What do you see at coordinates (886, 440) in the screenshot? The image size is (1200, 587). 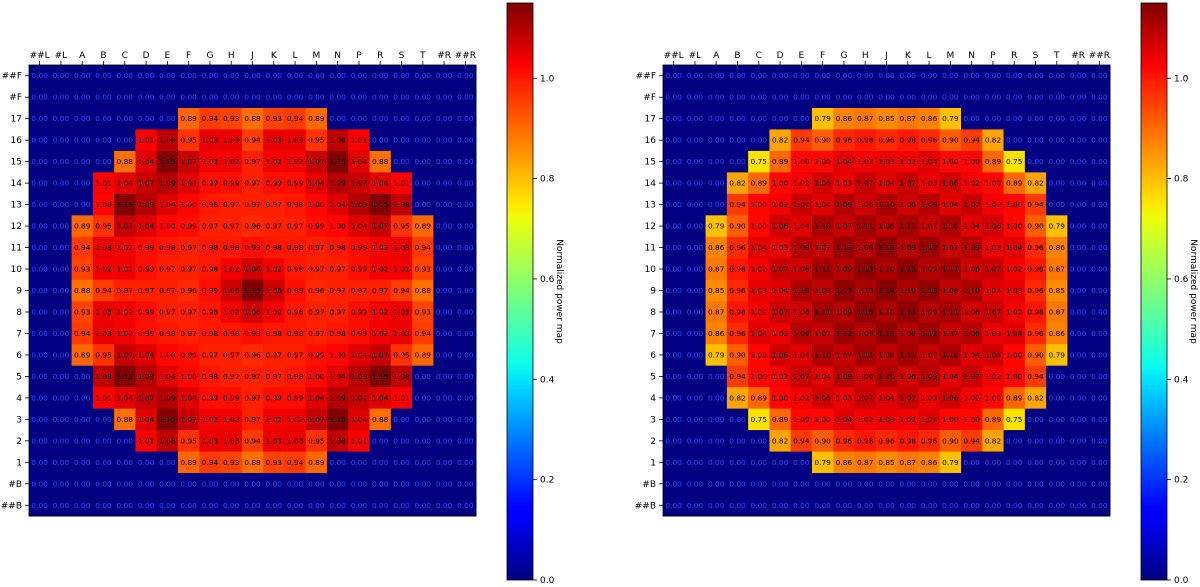 I see `cell-value-label: 0.96` at bounding box center [886, 440].